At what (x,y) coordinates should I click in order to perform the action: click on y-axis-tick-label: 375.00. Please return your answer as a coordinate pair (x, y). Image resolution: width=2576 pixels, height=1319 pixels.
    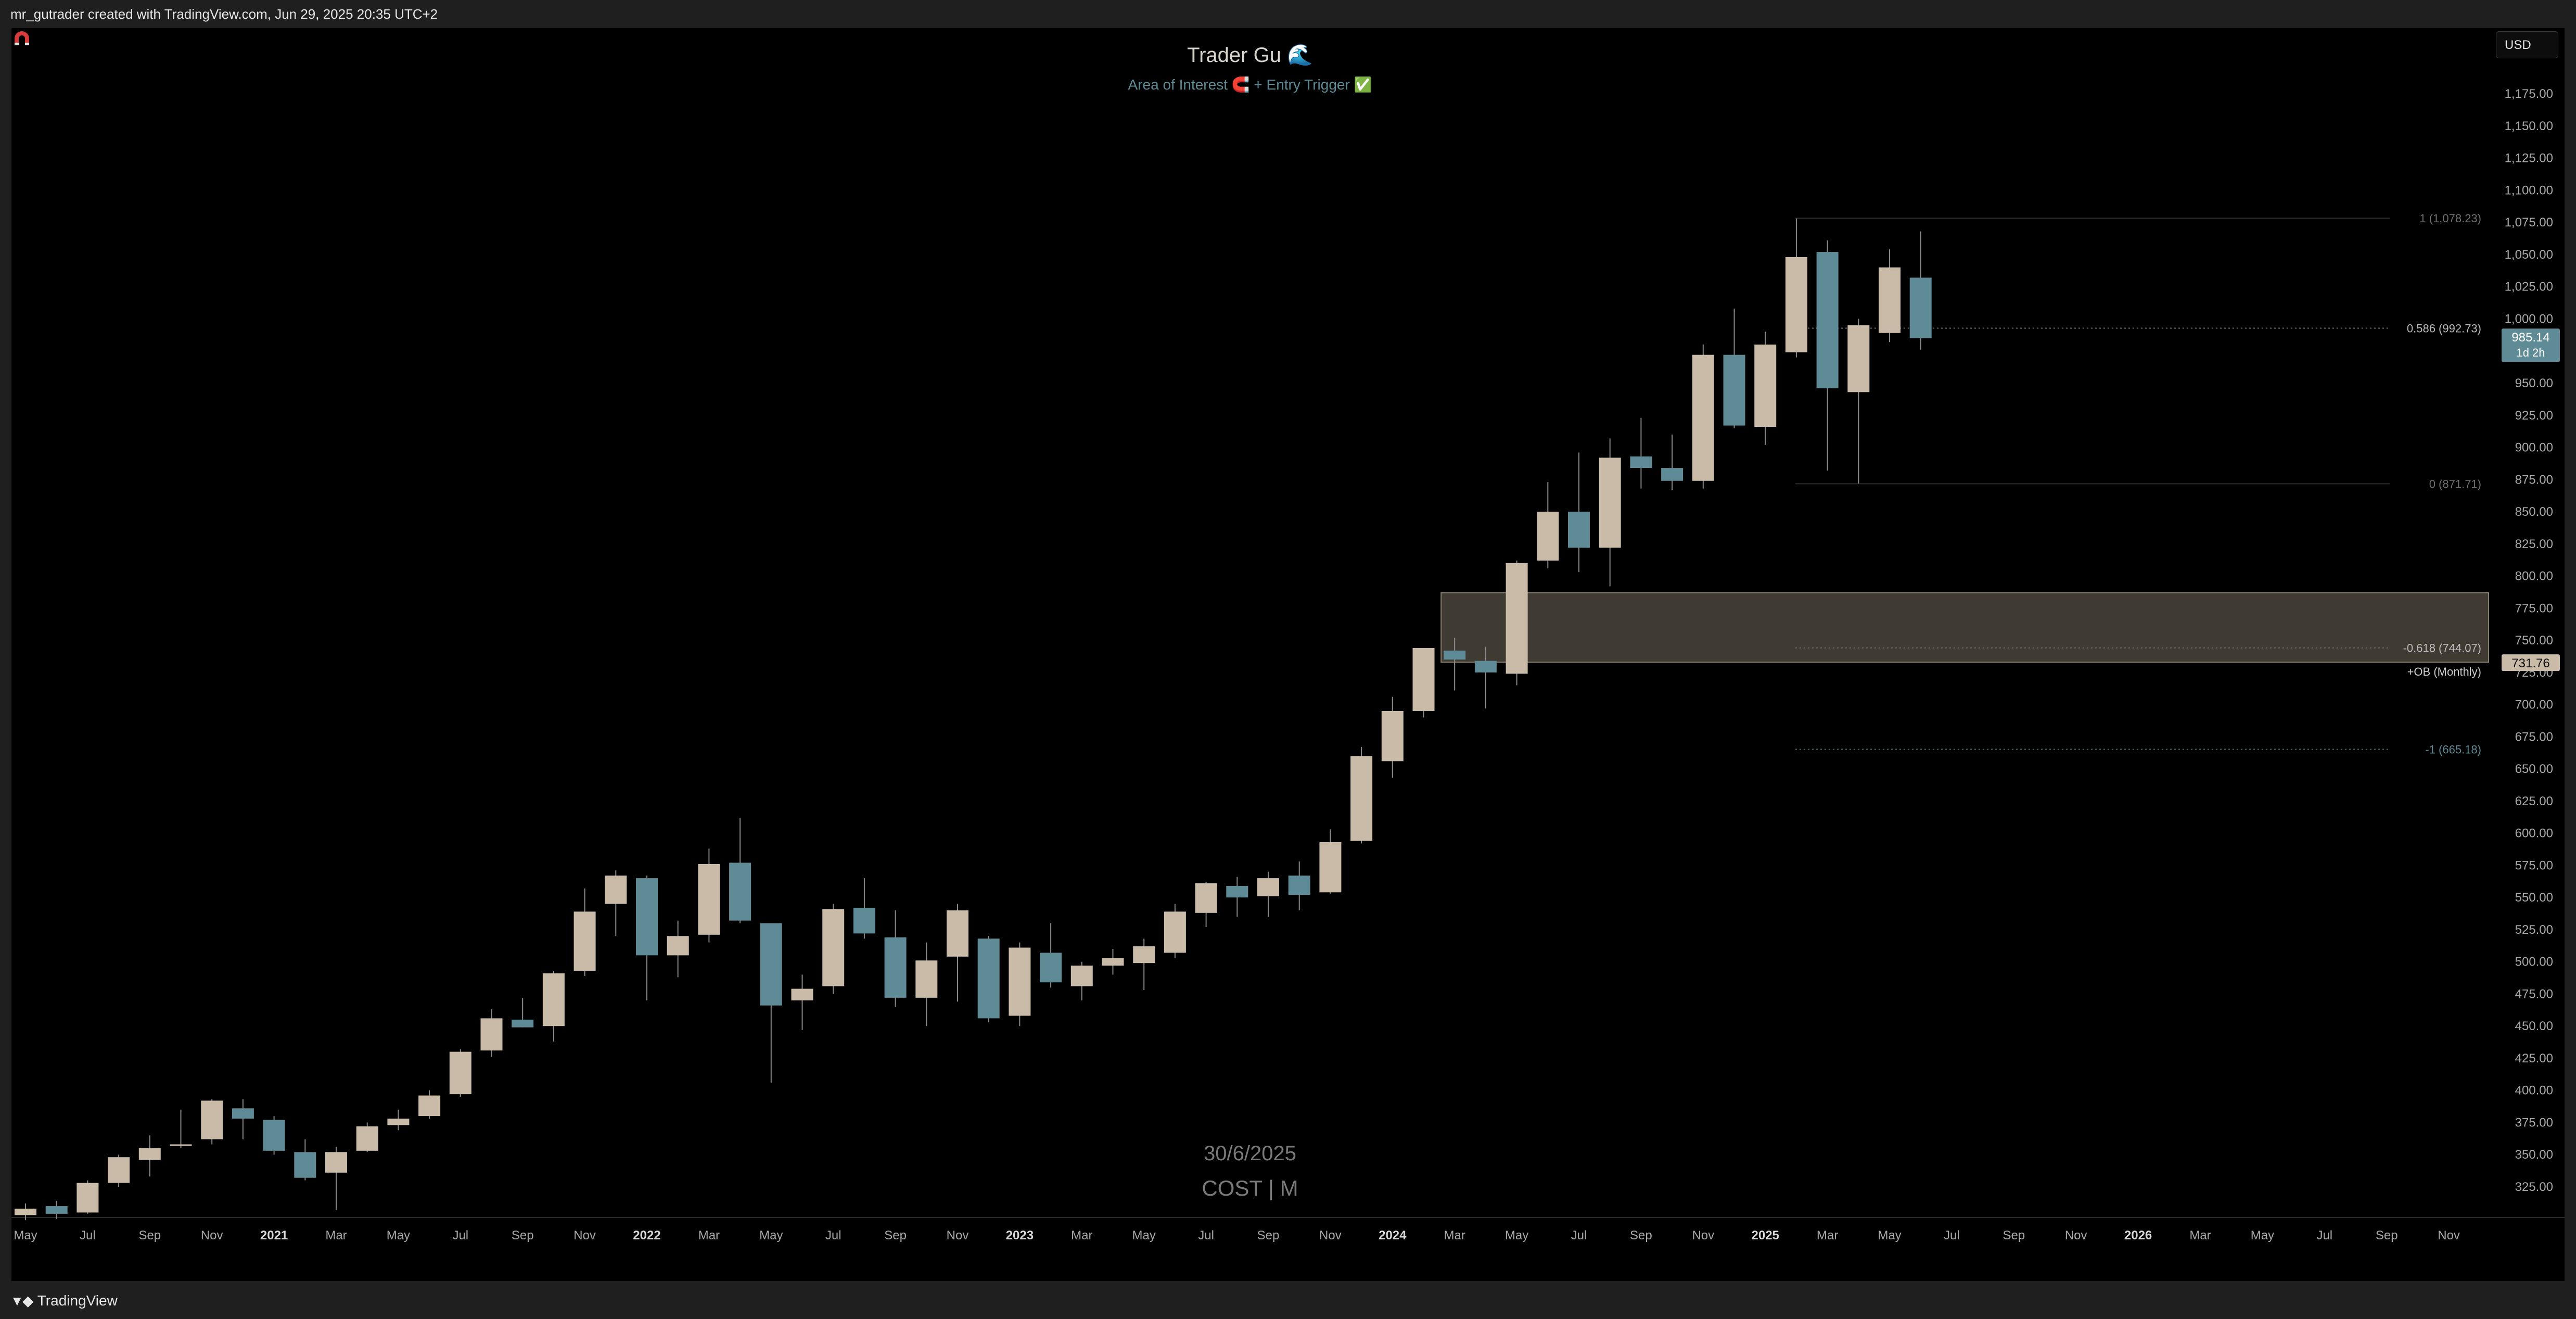
    Looking at the image, I should click on (2534, 1122).